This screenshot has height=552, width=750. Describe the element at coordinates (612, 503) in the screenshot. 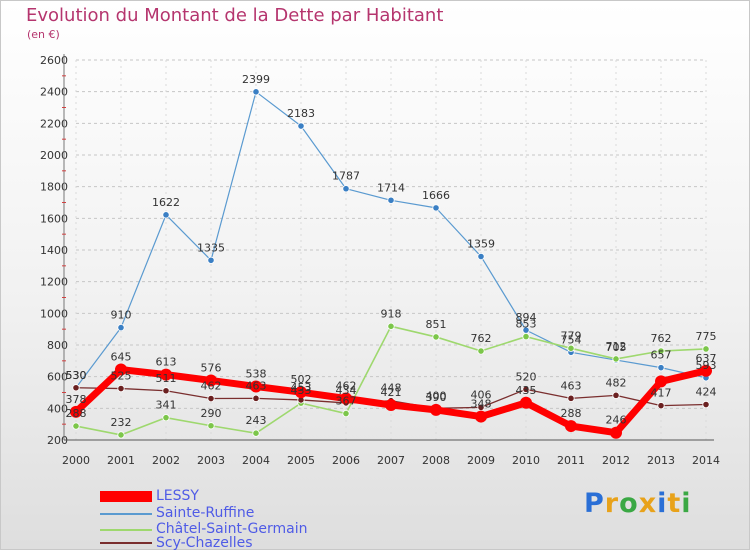

I see `logo-letter: r` at that location.